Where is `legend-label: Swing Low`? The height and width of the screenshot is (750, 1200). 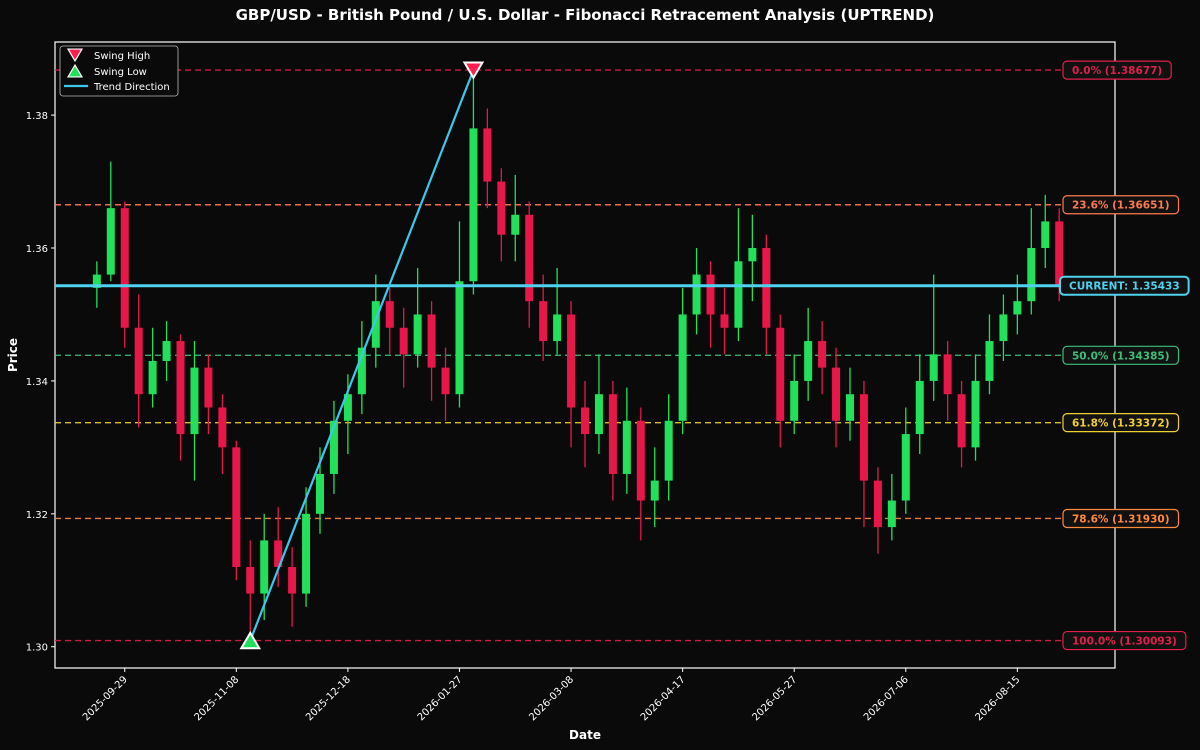
legend-label: Swing Low is located at coordinates (120, 72).